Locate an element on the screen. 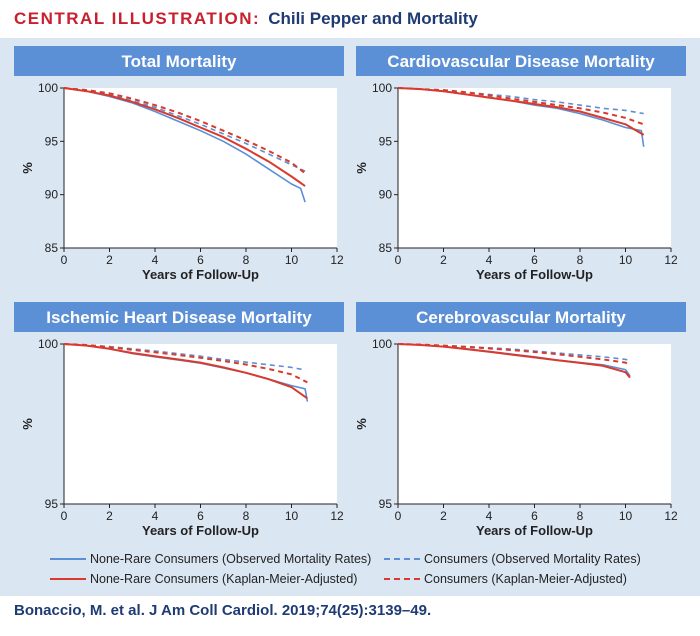 The image size is (700, 636). panel-title: Cerebrovascular Mortality is located at coordinates (521, 317).